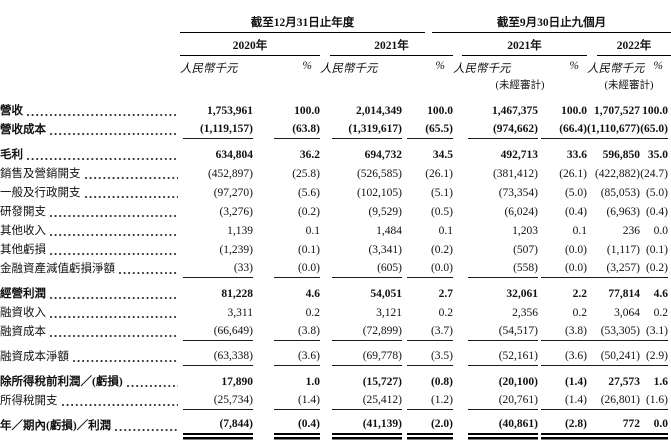  I want to click on cell-value: (25,412), so click(367, 401).